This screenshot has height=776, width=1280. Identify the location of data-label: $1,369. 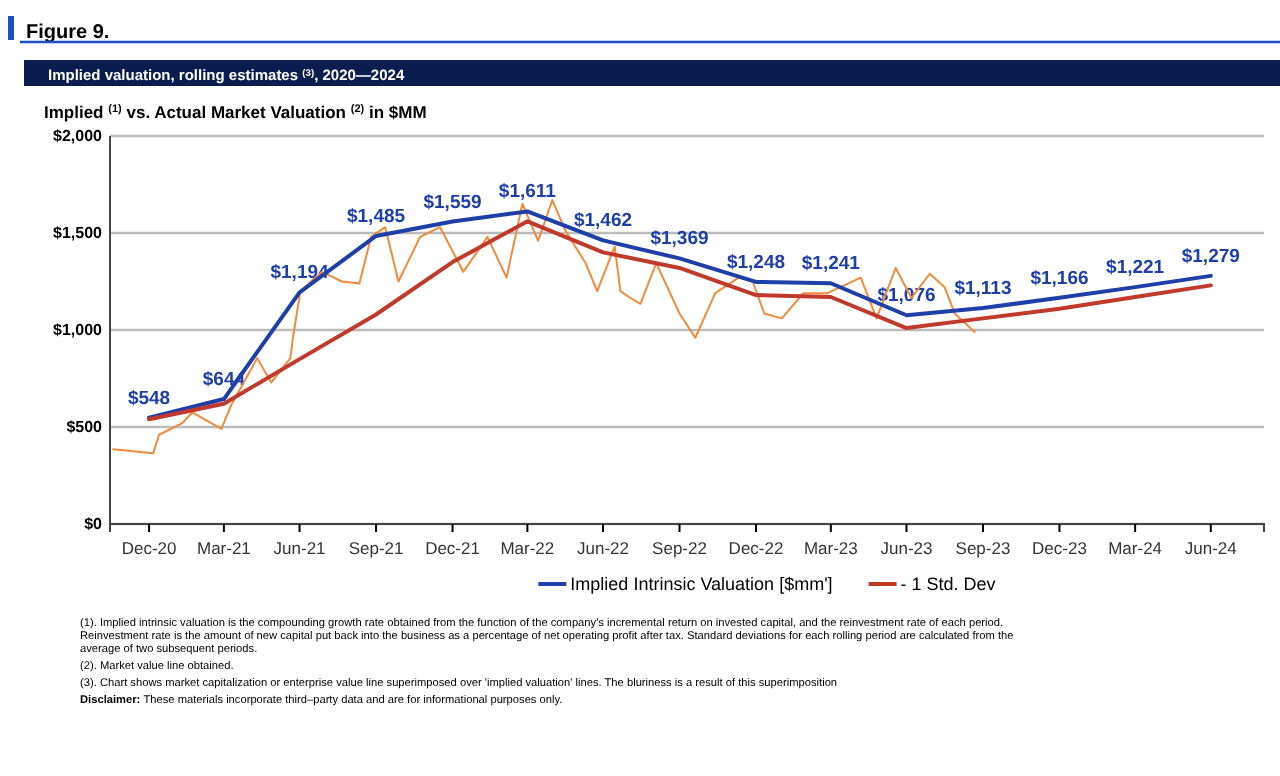
(679, 239).